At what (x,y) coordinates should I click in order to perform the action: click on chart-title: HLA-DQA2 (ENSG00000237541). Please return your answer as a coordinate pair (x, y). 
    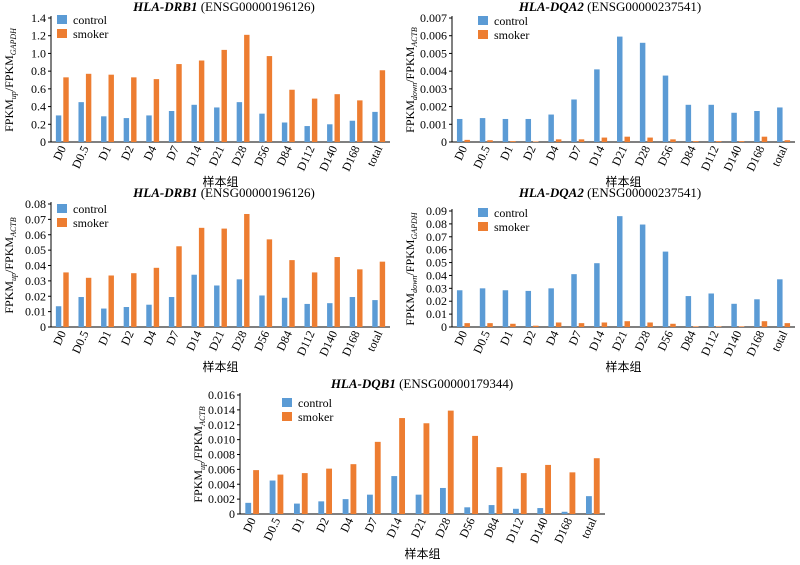
    Looking at the image, I should click on (609, 7).